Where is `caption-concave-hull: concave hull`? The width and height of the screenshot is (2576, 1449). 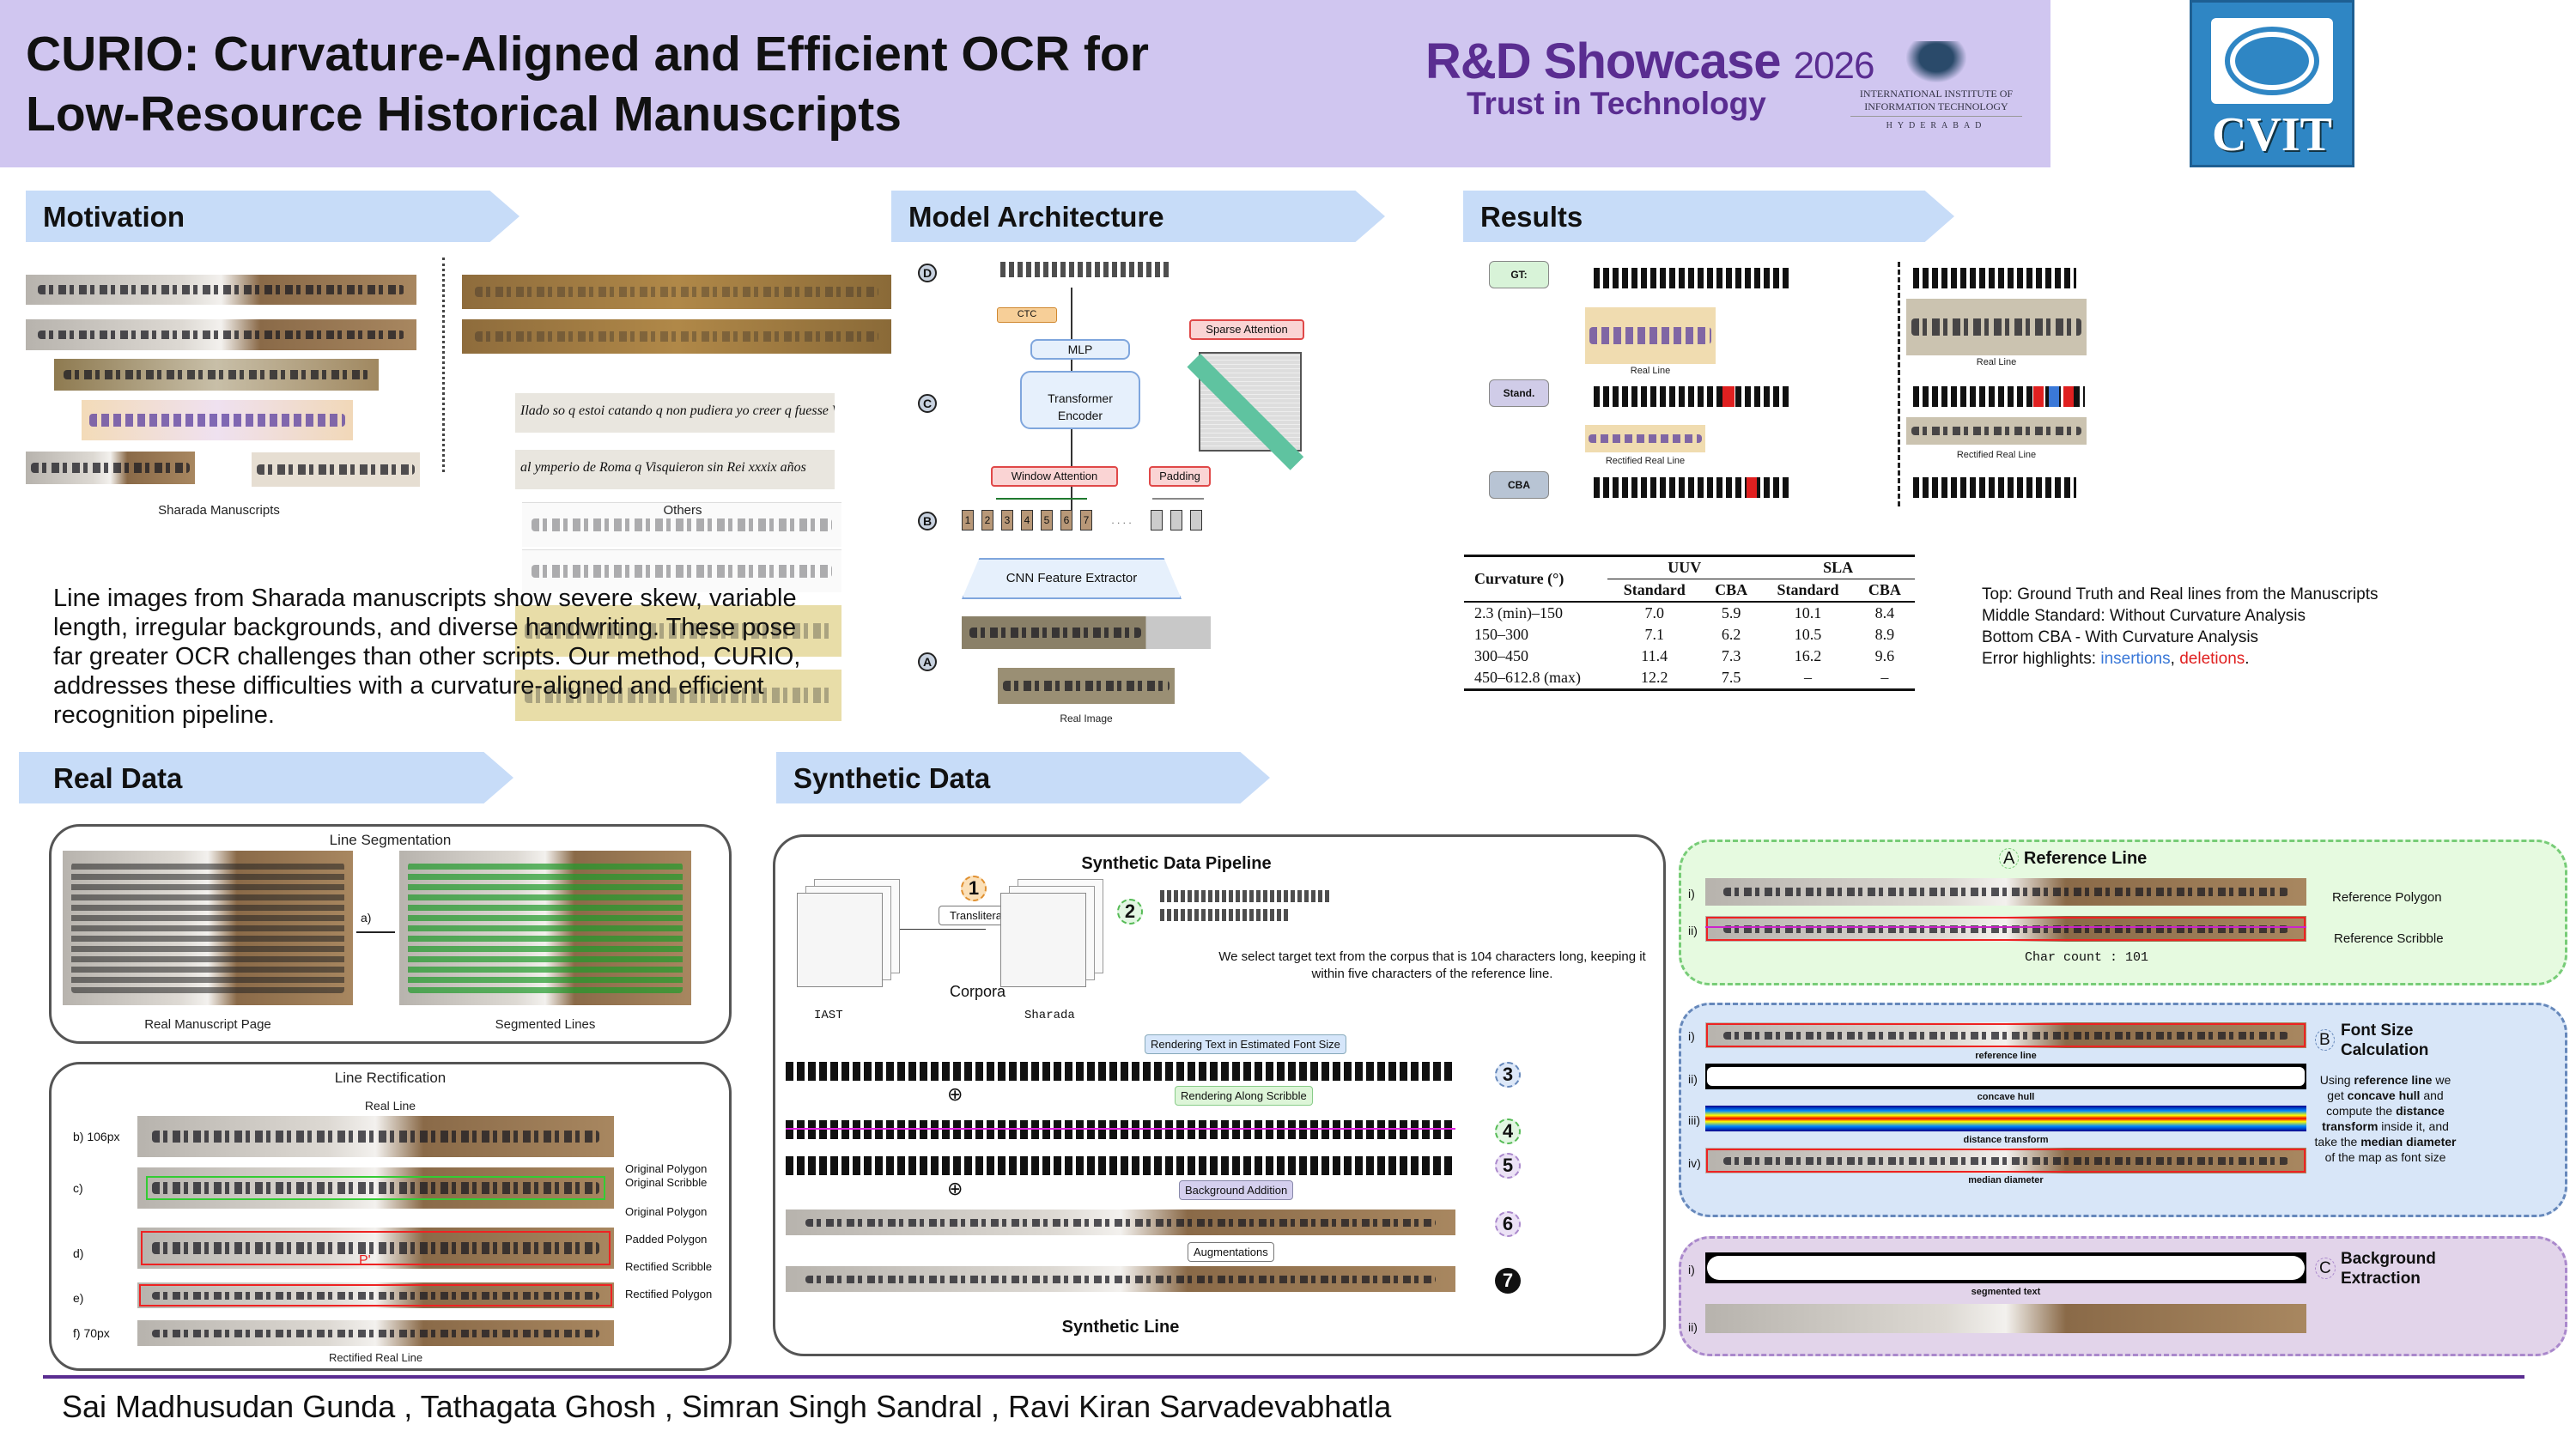 caption-concave-hull: concave hull is located at coordinates (2006, 1097).